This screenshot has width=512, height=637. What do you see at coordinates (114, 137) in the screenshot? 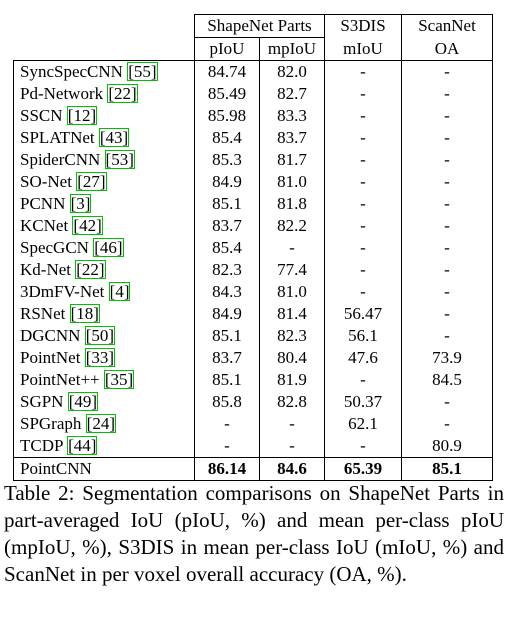
I see `citation-link: [43]` at bounding box center [114, 137].